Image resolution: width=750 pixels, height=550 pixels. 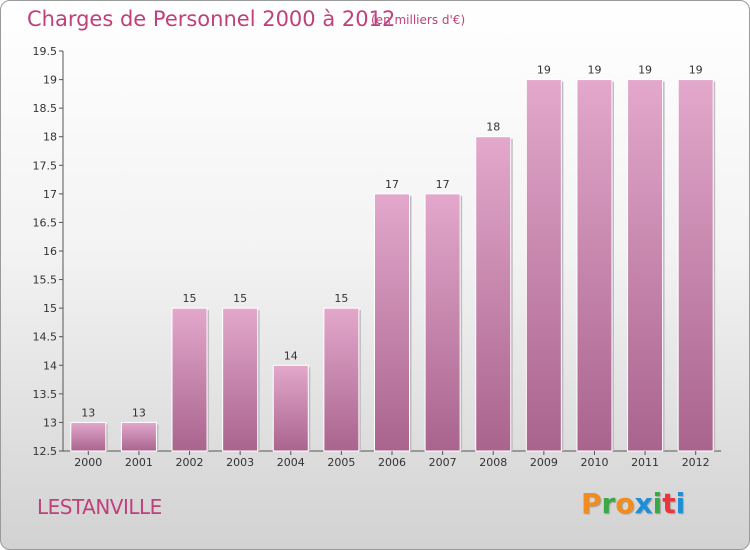 I want to click on x-tick-label: 2007, so click(x=443, y=462).